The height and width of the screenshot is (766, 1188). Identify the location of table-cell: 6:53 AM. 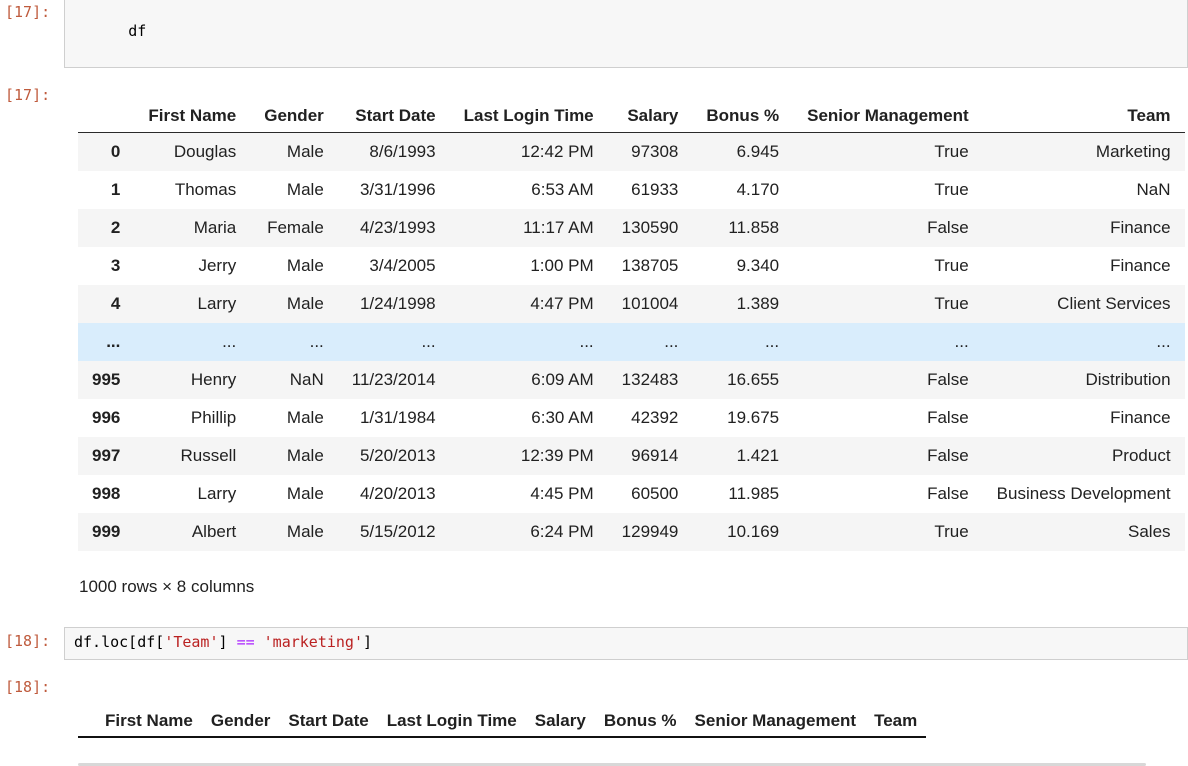
(562, 189).